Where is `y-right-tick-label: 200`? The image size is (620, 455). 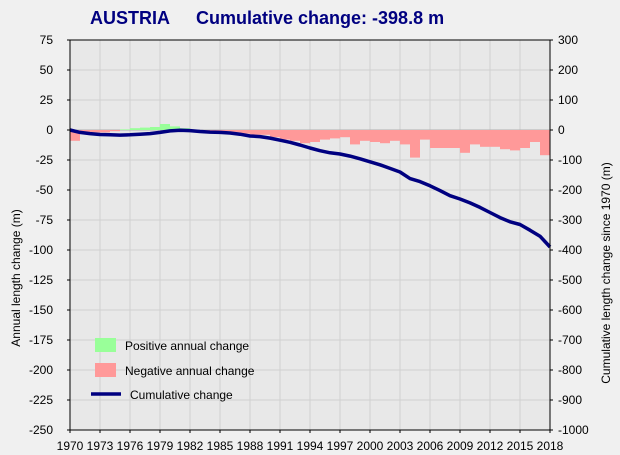 y-right-tick-label: 200 is located at coordinates (568, 70).